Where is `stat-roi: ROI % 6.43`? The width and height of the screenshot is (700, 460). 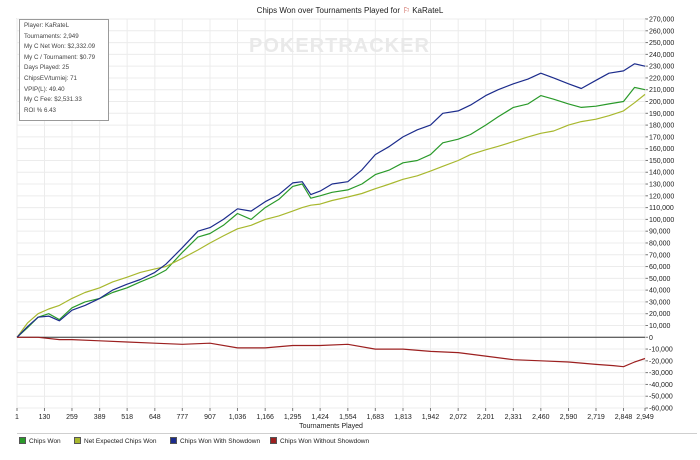
stat-roi: ROI % 6.43 is located at coordinates (40, 110).